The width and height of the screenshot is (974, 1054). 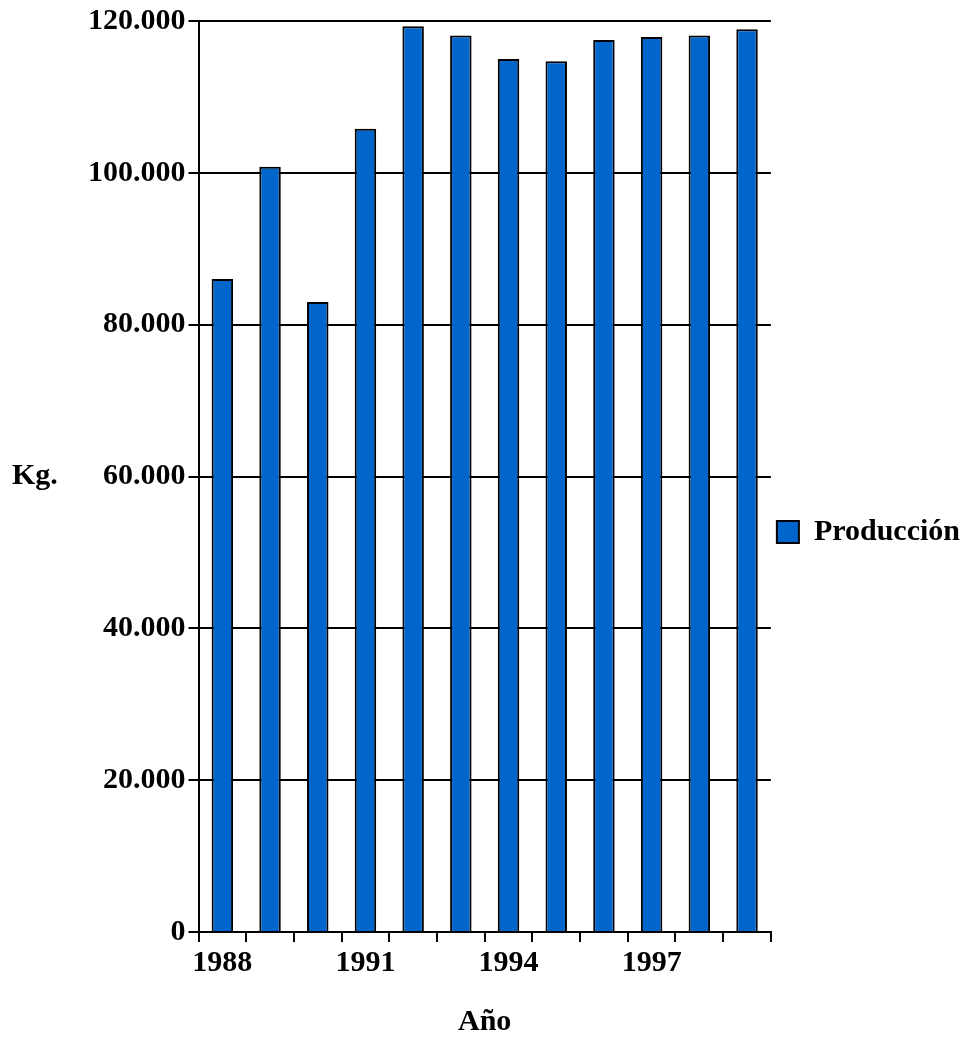 I want to click on y-tick-label: 80.000, so click(x=144, y=322).